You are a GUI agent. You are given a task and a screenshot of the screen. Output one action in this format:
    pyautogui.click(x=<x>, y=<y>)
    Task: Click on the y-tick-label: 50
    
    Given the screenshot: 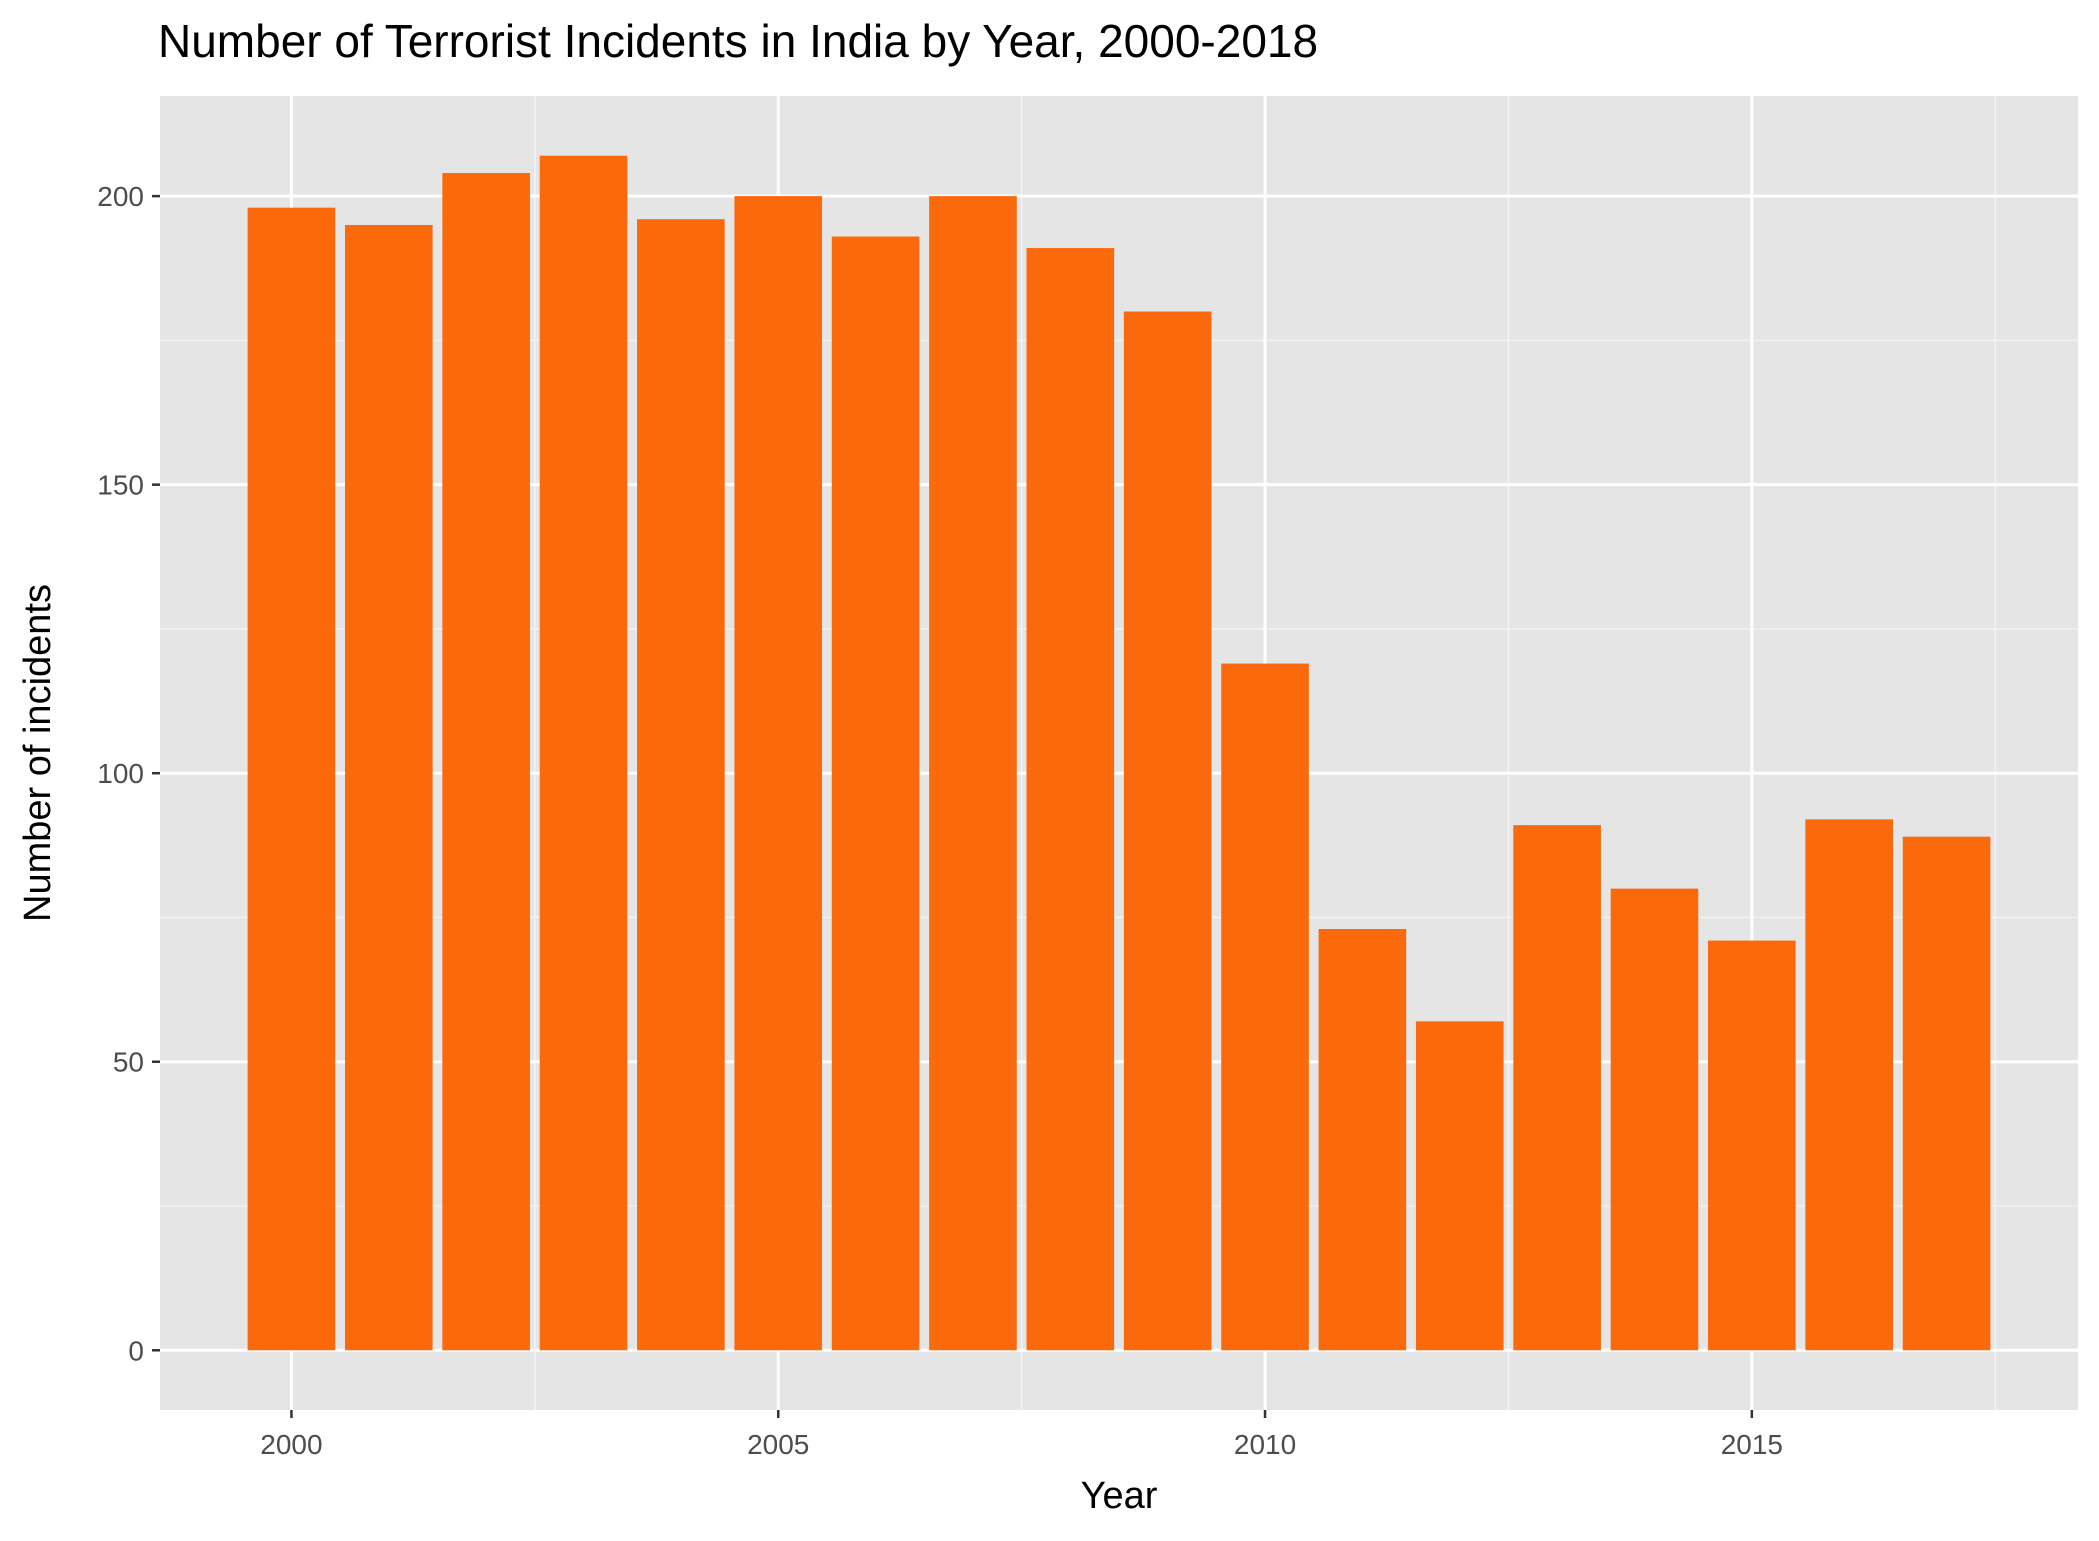 What is the action you would take?
    pyautogui.click(x=128, y=1062)
    